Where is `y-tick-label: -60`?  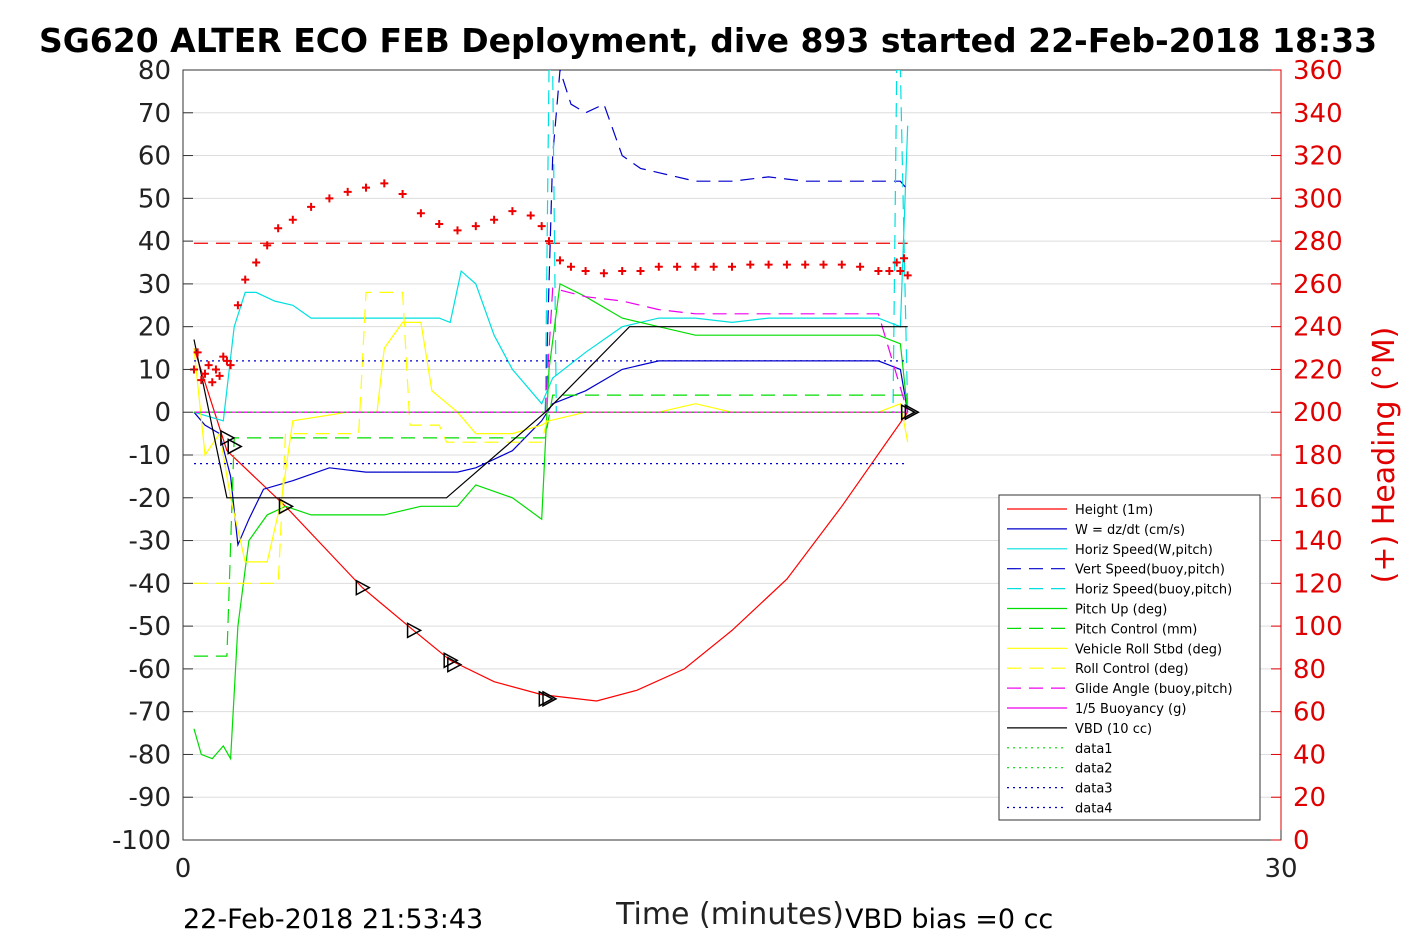 y-tick-label: -60 is located at coordinates (150, 670).